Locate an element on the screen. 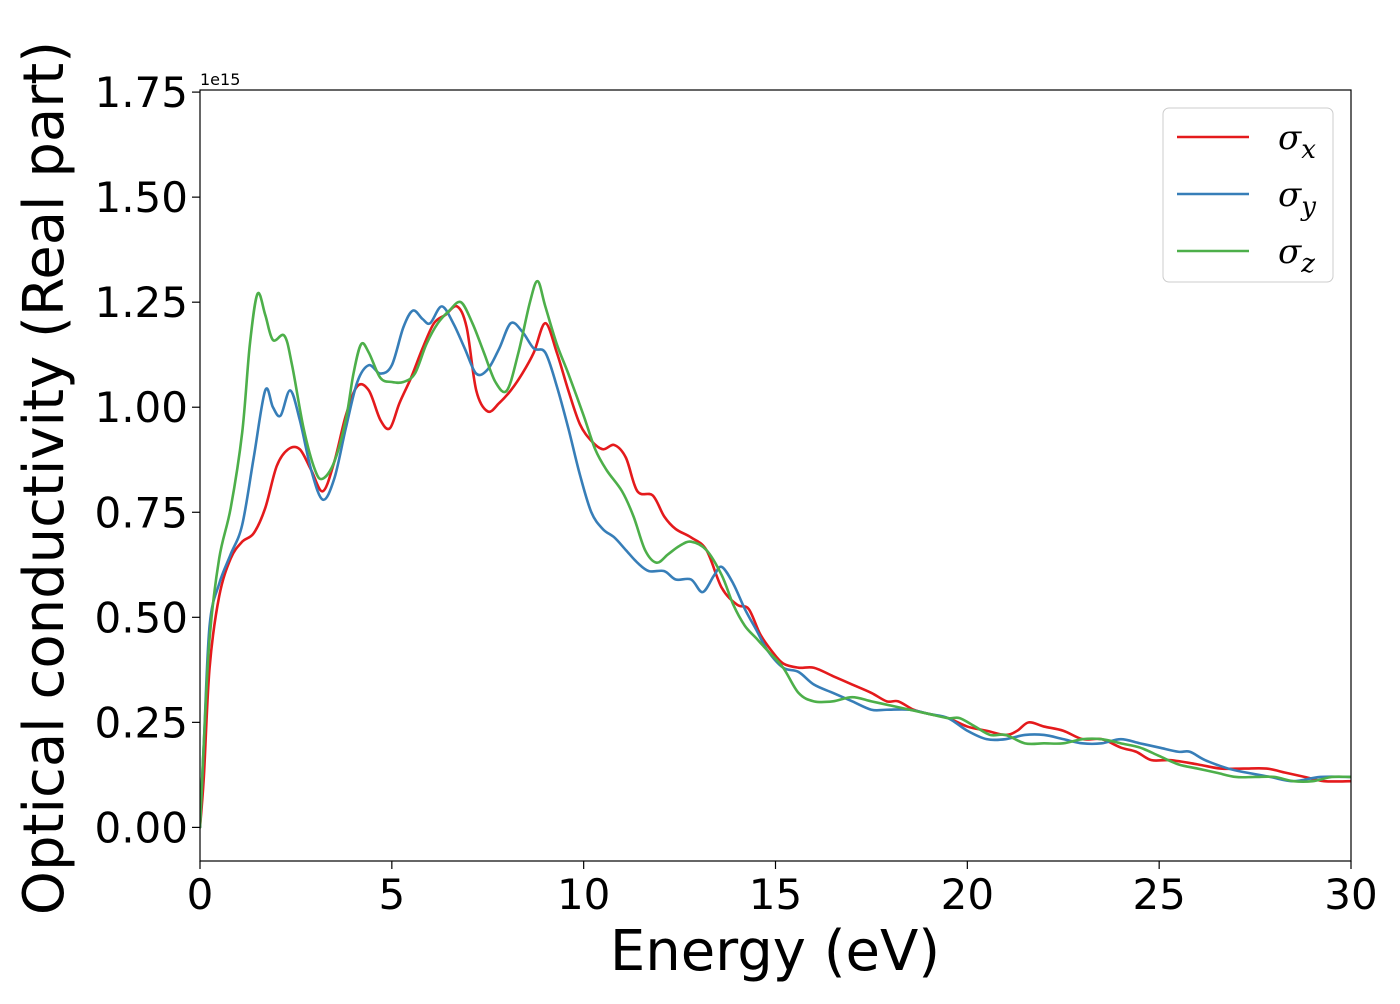 The height and width of the screenshot is (1004, 1400). y-tick-label: 1.25 is located at coordinates (141, 302).